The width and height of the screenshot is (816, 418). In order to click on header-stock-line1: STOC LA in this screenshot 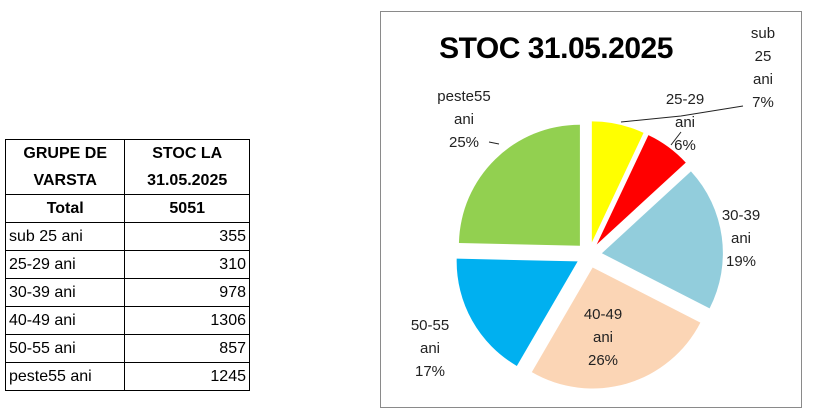, I will do `click(187, 153)`.